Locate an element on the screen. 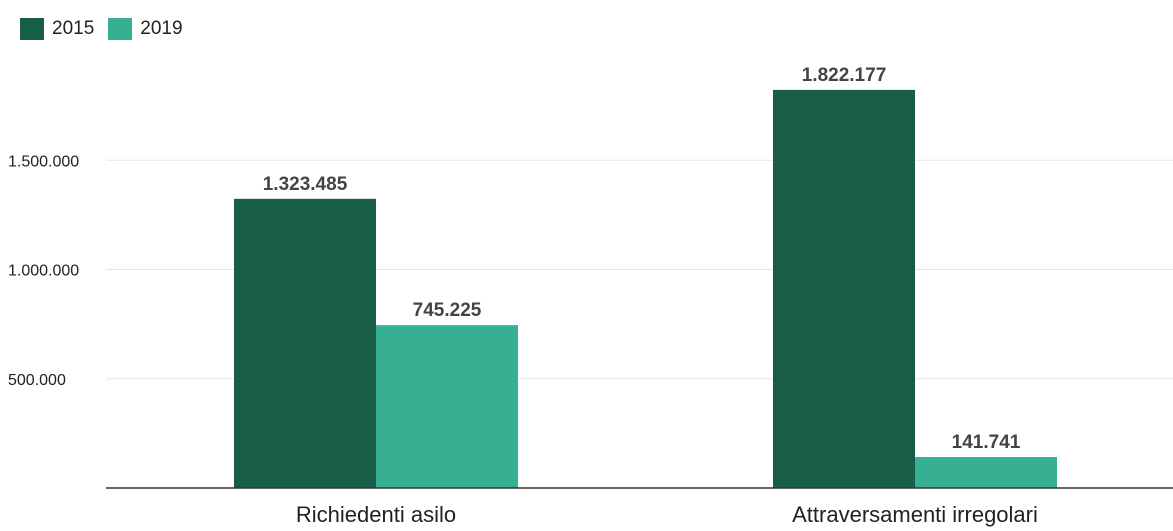 This screenshot has height=531, width=1173. x-category-label: Richiedenti asilo is located at coordinates (376, 514).